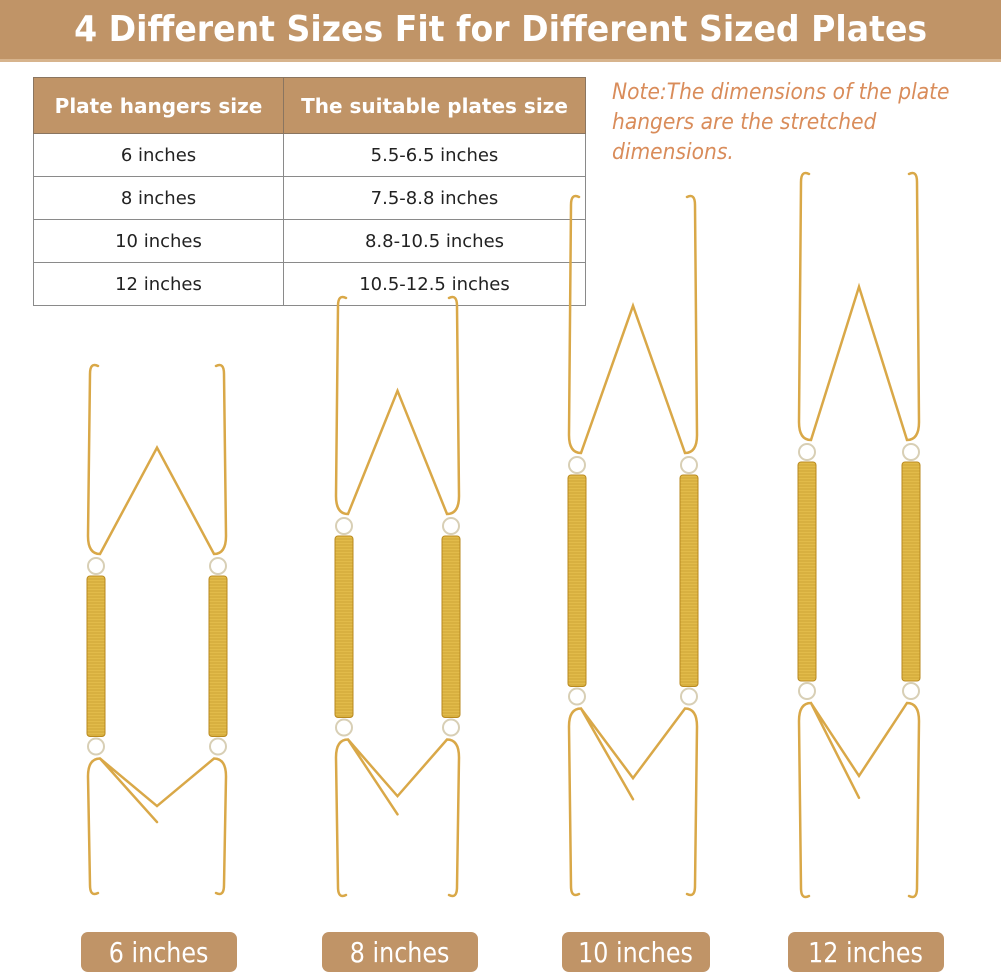  I want to click on hanger-6-inch, so click(157, 629).